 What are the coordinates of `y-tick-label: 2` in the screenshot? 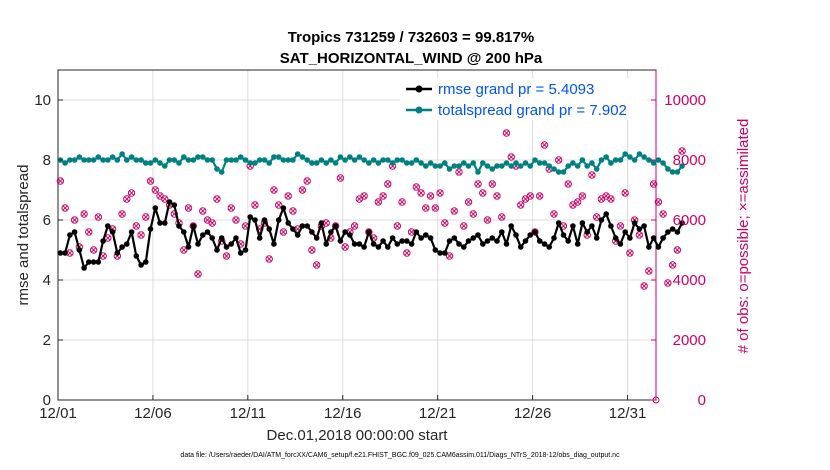 It's located at (47, 340).